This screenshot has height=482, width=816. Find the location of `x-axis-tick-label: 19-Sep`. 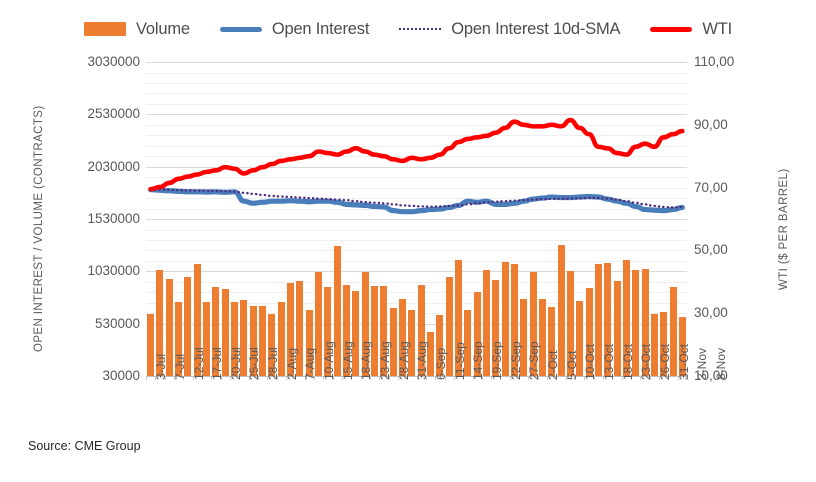

x-axis-tick-label: 19-Sep is located at coordinates (497, 360).